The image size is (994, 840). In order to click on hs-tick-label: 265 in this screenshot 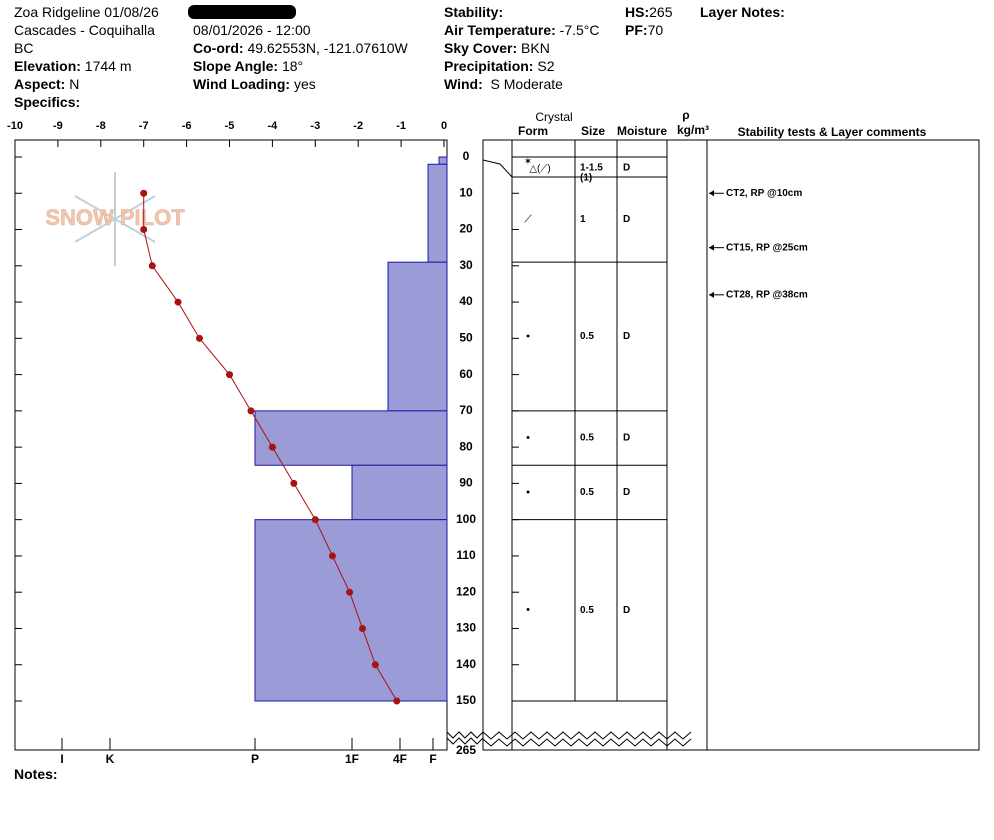, I will do `click(466, 750)`.